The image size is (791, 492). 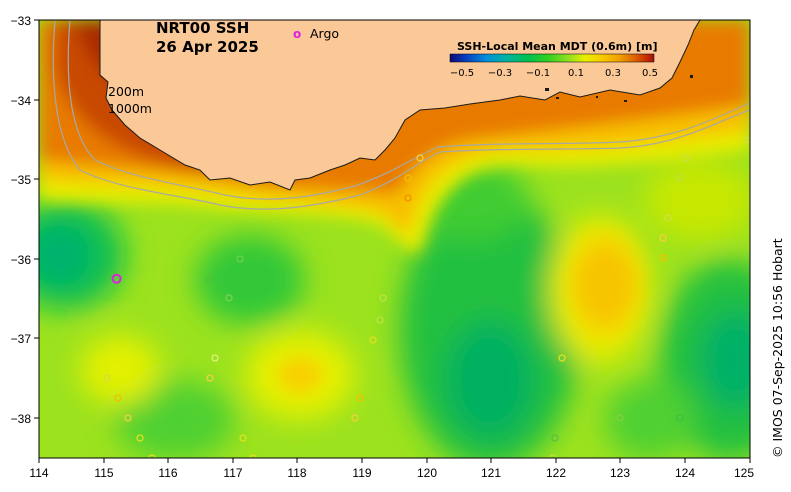 I want to click on colorbar-tick: 0.1, so click(x=576, y=73).